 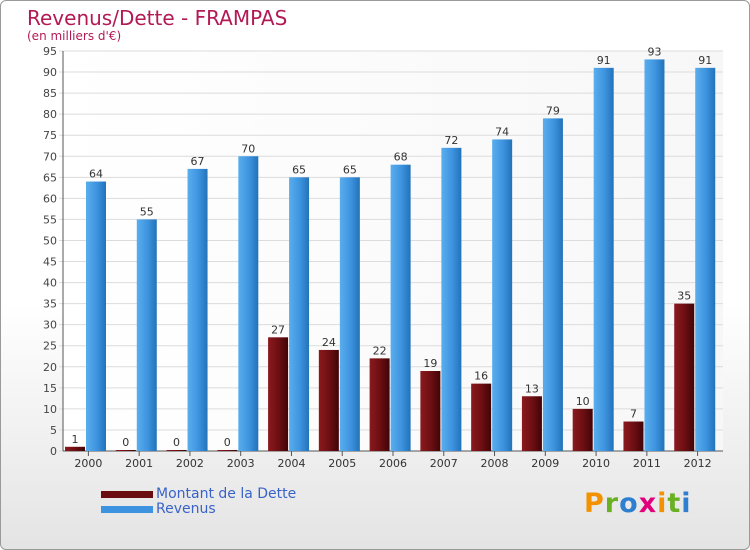 What do you see at coordinates (50, 93) in the screenshot?
I see `y-tick-label: 85` at bounding box center [50, 93].